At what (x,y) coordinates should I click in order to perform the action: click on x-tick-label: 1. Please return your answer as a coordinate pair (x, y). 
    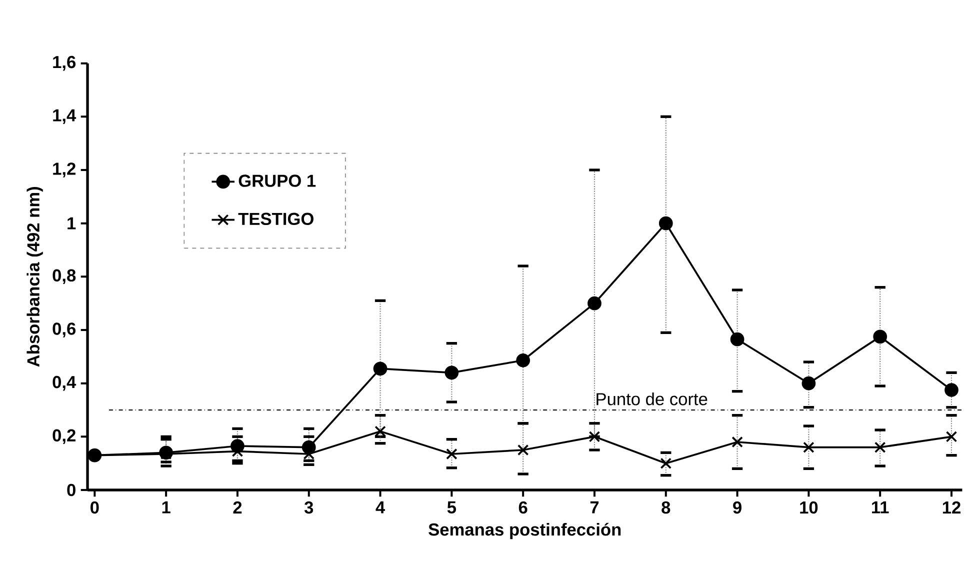
    Looking at the image, I should click on (166, 507).